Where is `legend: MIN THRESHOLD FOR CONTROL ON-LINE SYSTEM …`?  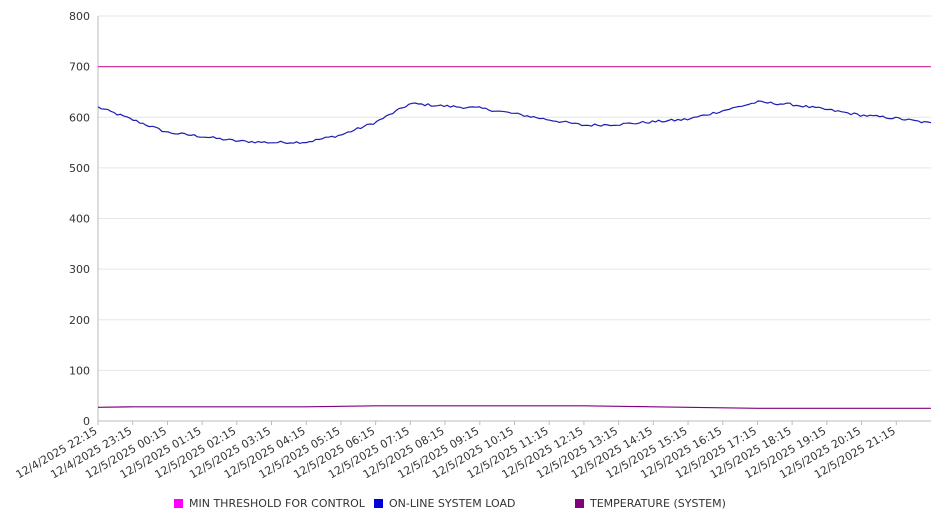
legend: MIN THRESHOLD FOR CONTROL ON-LINE SYSTEM … is located at coordinates (473, 506).